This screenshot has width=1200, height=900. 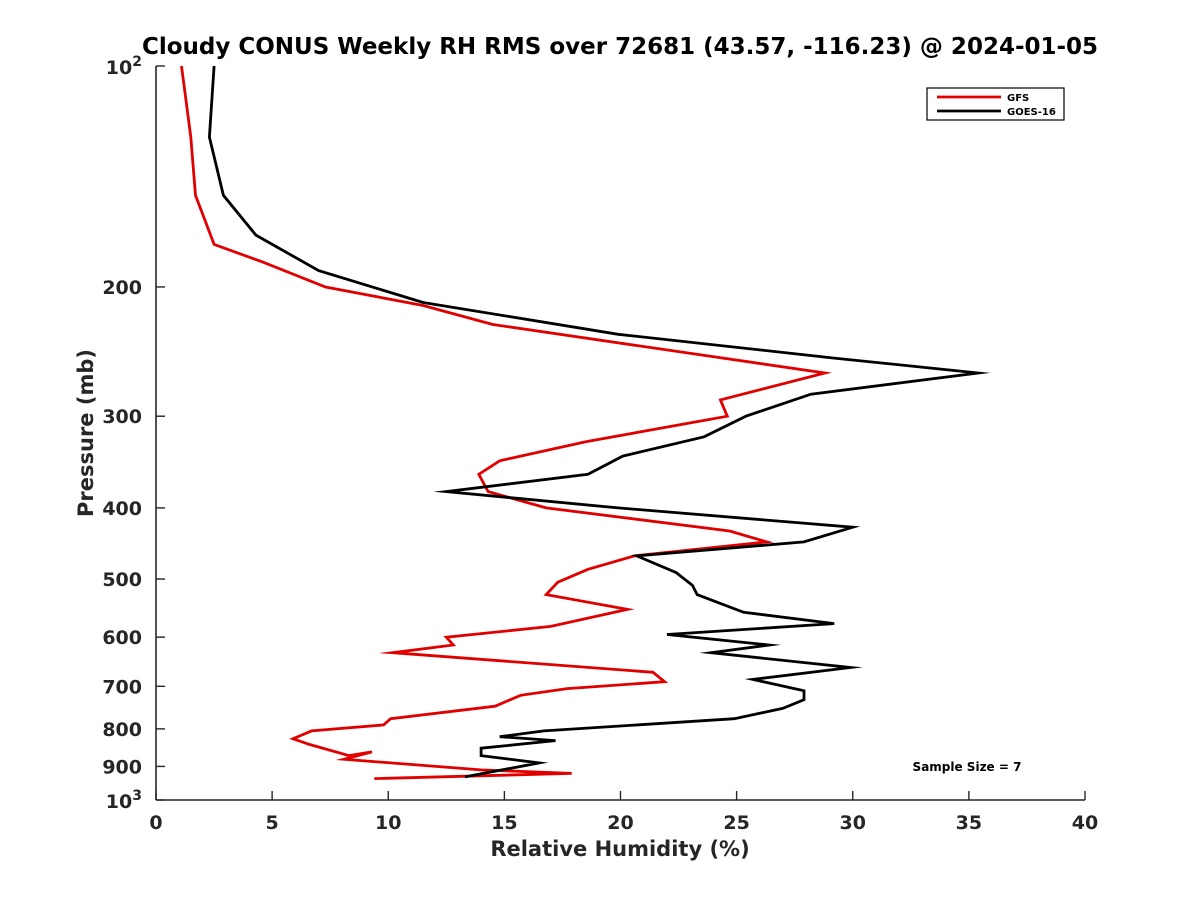 I want to click on x-axis-label: Relative Humidity (%), so click(x=619, y=849).